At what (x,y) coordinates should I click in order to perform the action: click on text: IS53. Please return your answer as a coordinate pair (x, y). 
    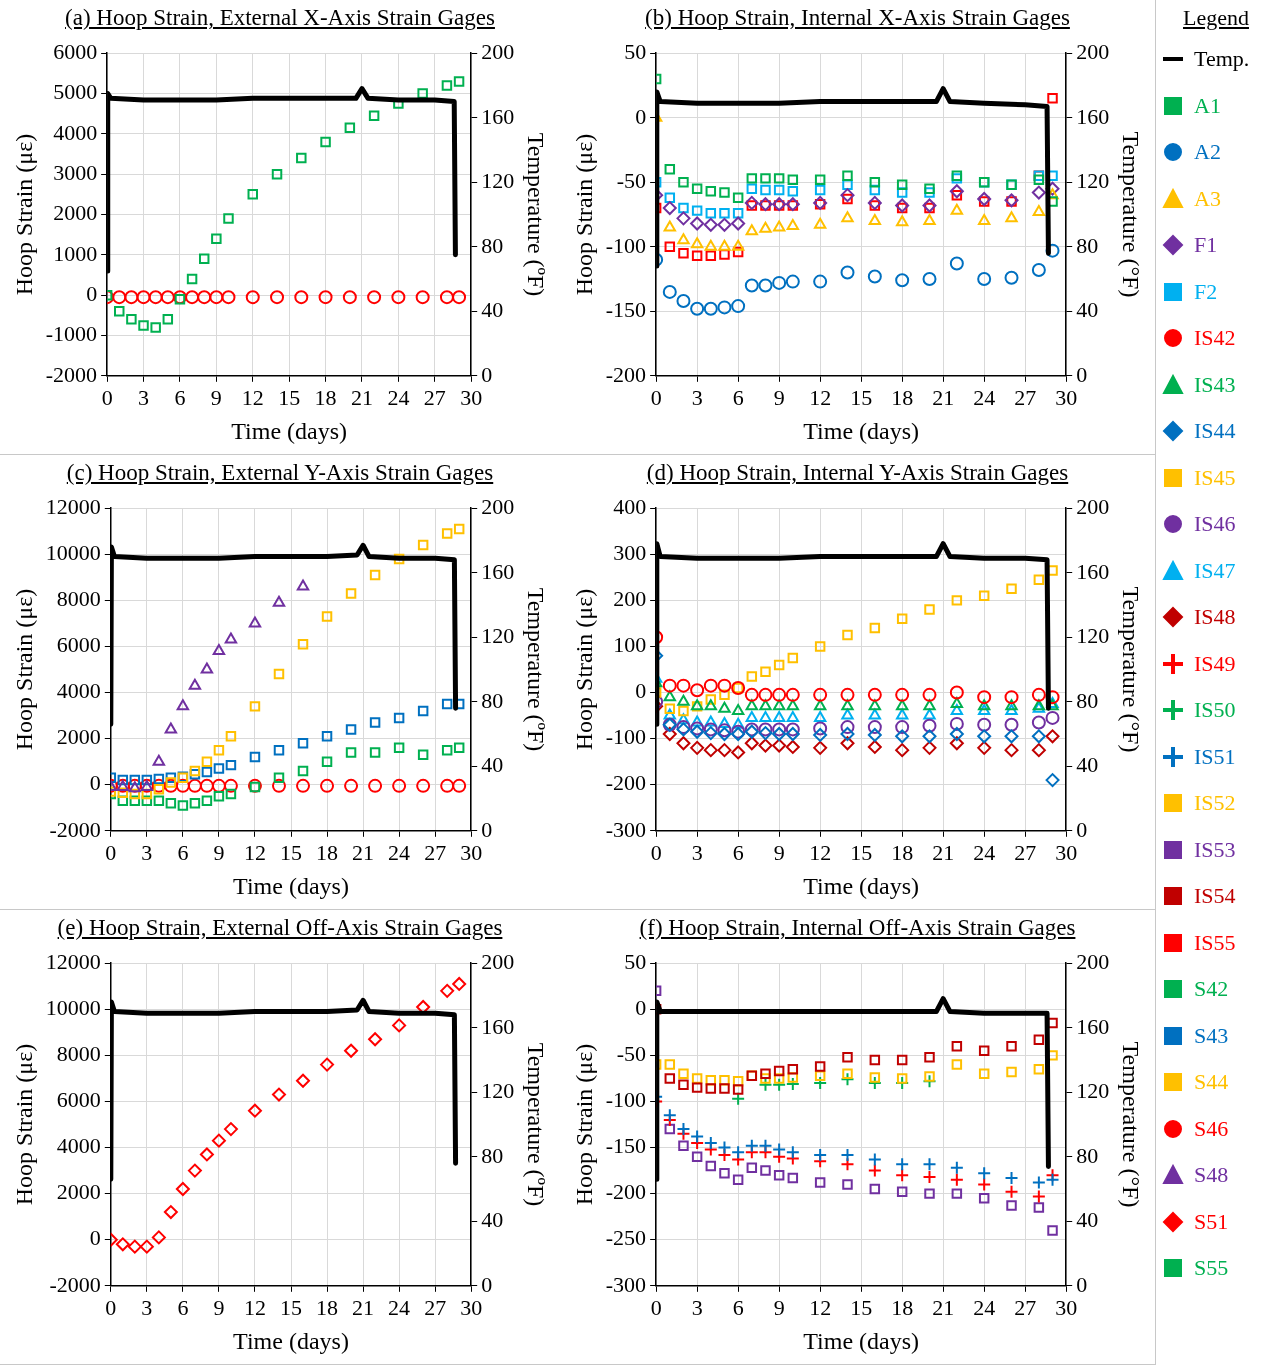
    Looking at the image, I should click on (1215, 849).